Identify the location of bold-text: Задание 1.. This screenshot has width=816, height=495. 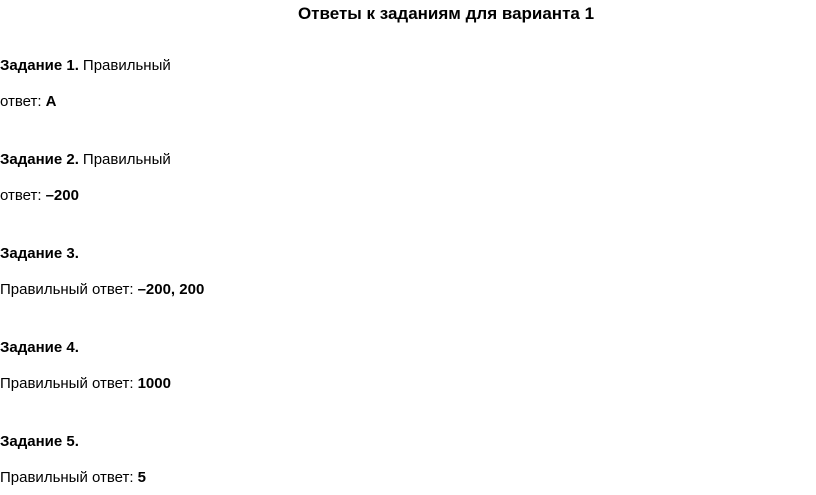
(39, 65).